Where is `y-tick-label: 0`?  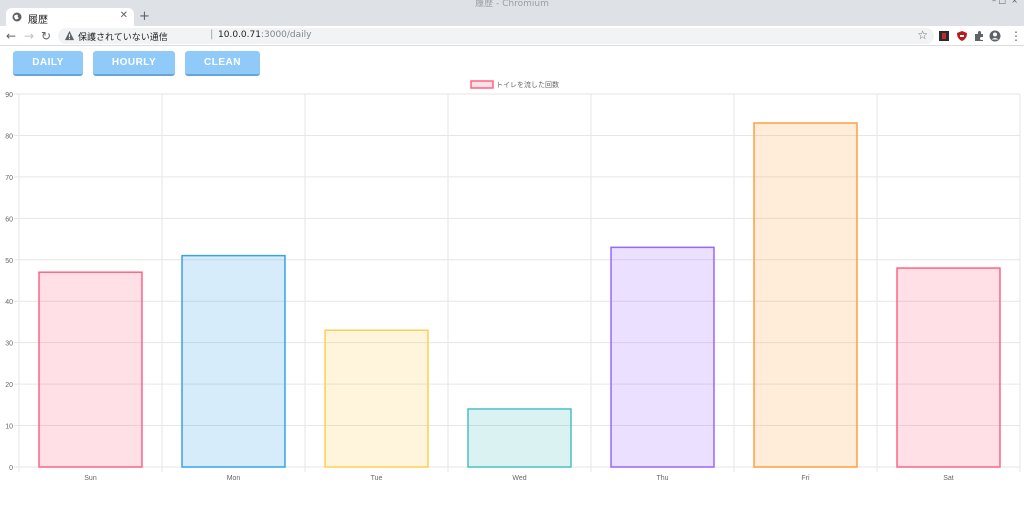
y-tick-label: 0 is located at coordinates (11, 468).